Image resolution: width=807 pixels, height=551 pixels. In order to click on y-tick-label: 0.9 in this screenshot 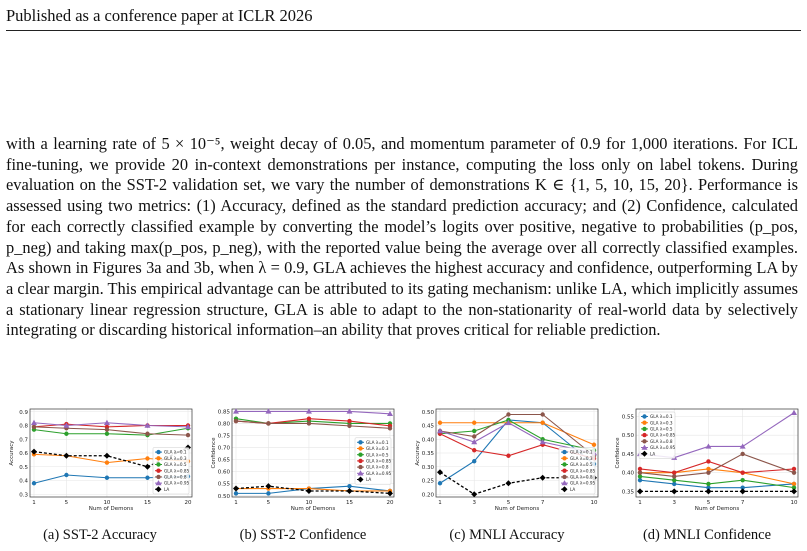, I will do `click(23, 413)`.